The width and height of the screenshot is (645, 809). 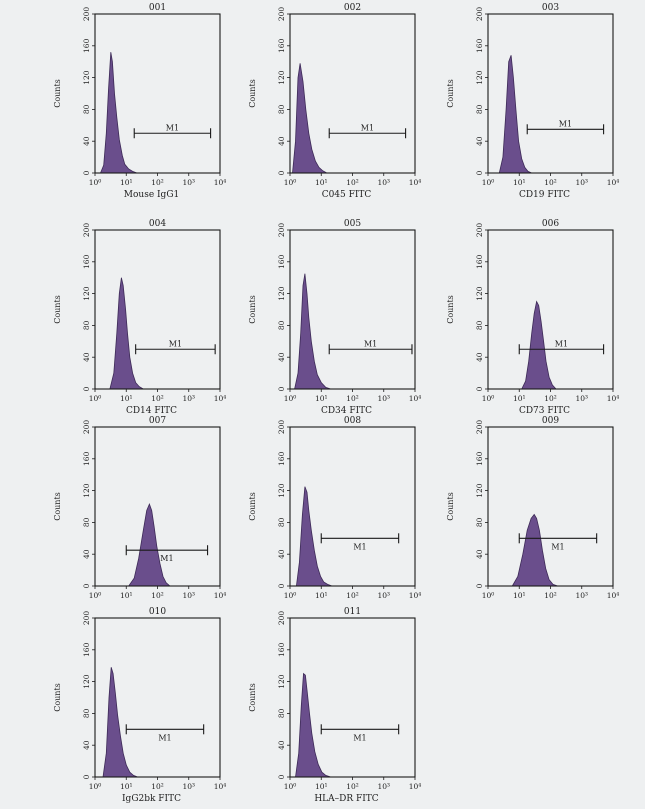 What do you see at coordinates (150, 513) in the screenshot?
I see `histogram-panel-007: 007 0 40 80 120 160 200 10⁰ 10¹ 10² 10³ 10⁴ Counts M1` at bounding box center [150, 513].